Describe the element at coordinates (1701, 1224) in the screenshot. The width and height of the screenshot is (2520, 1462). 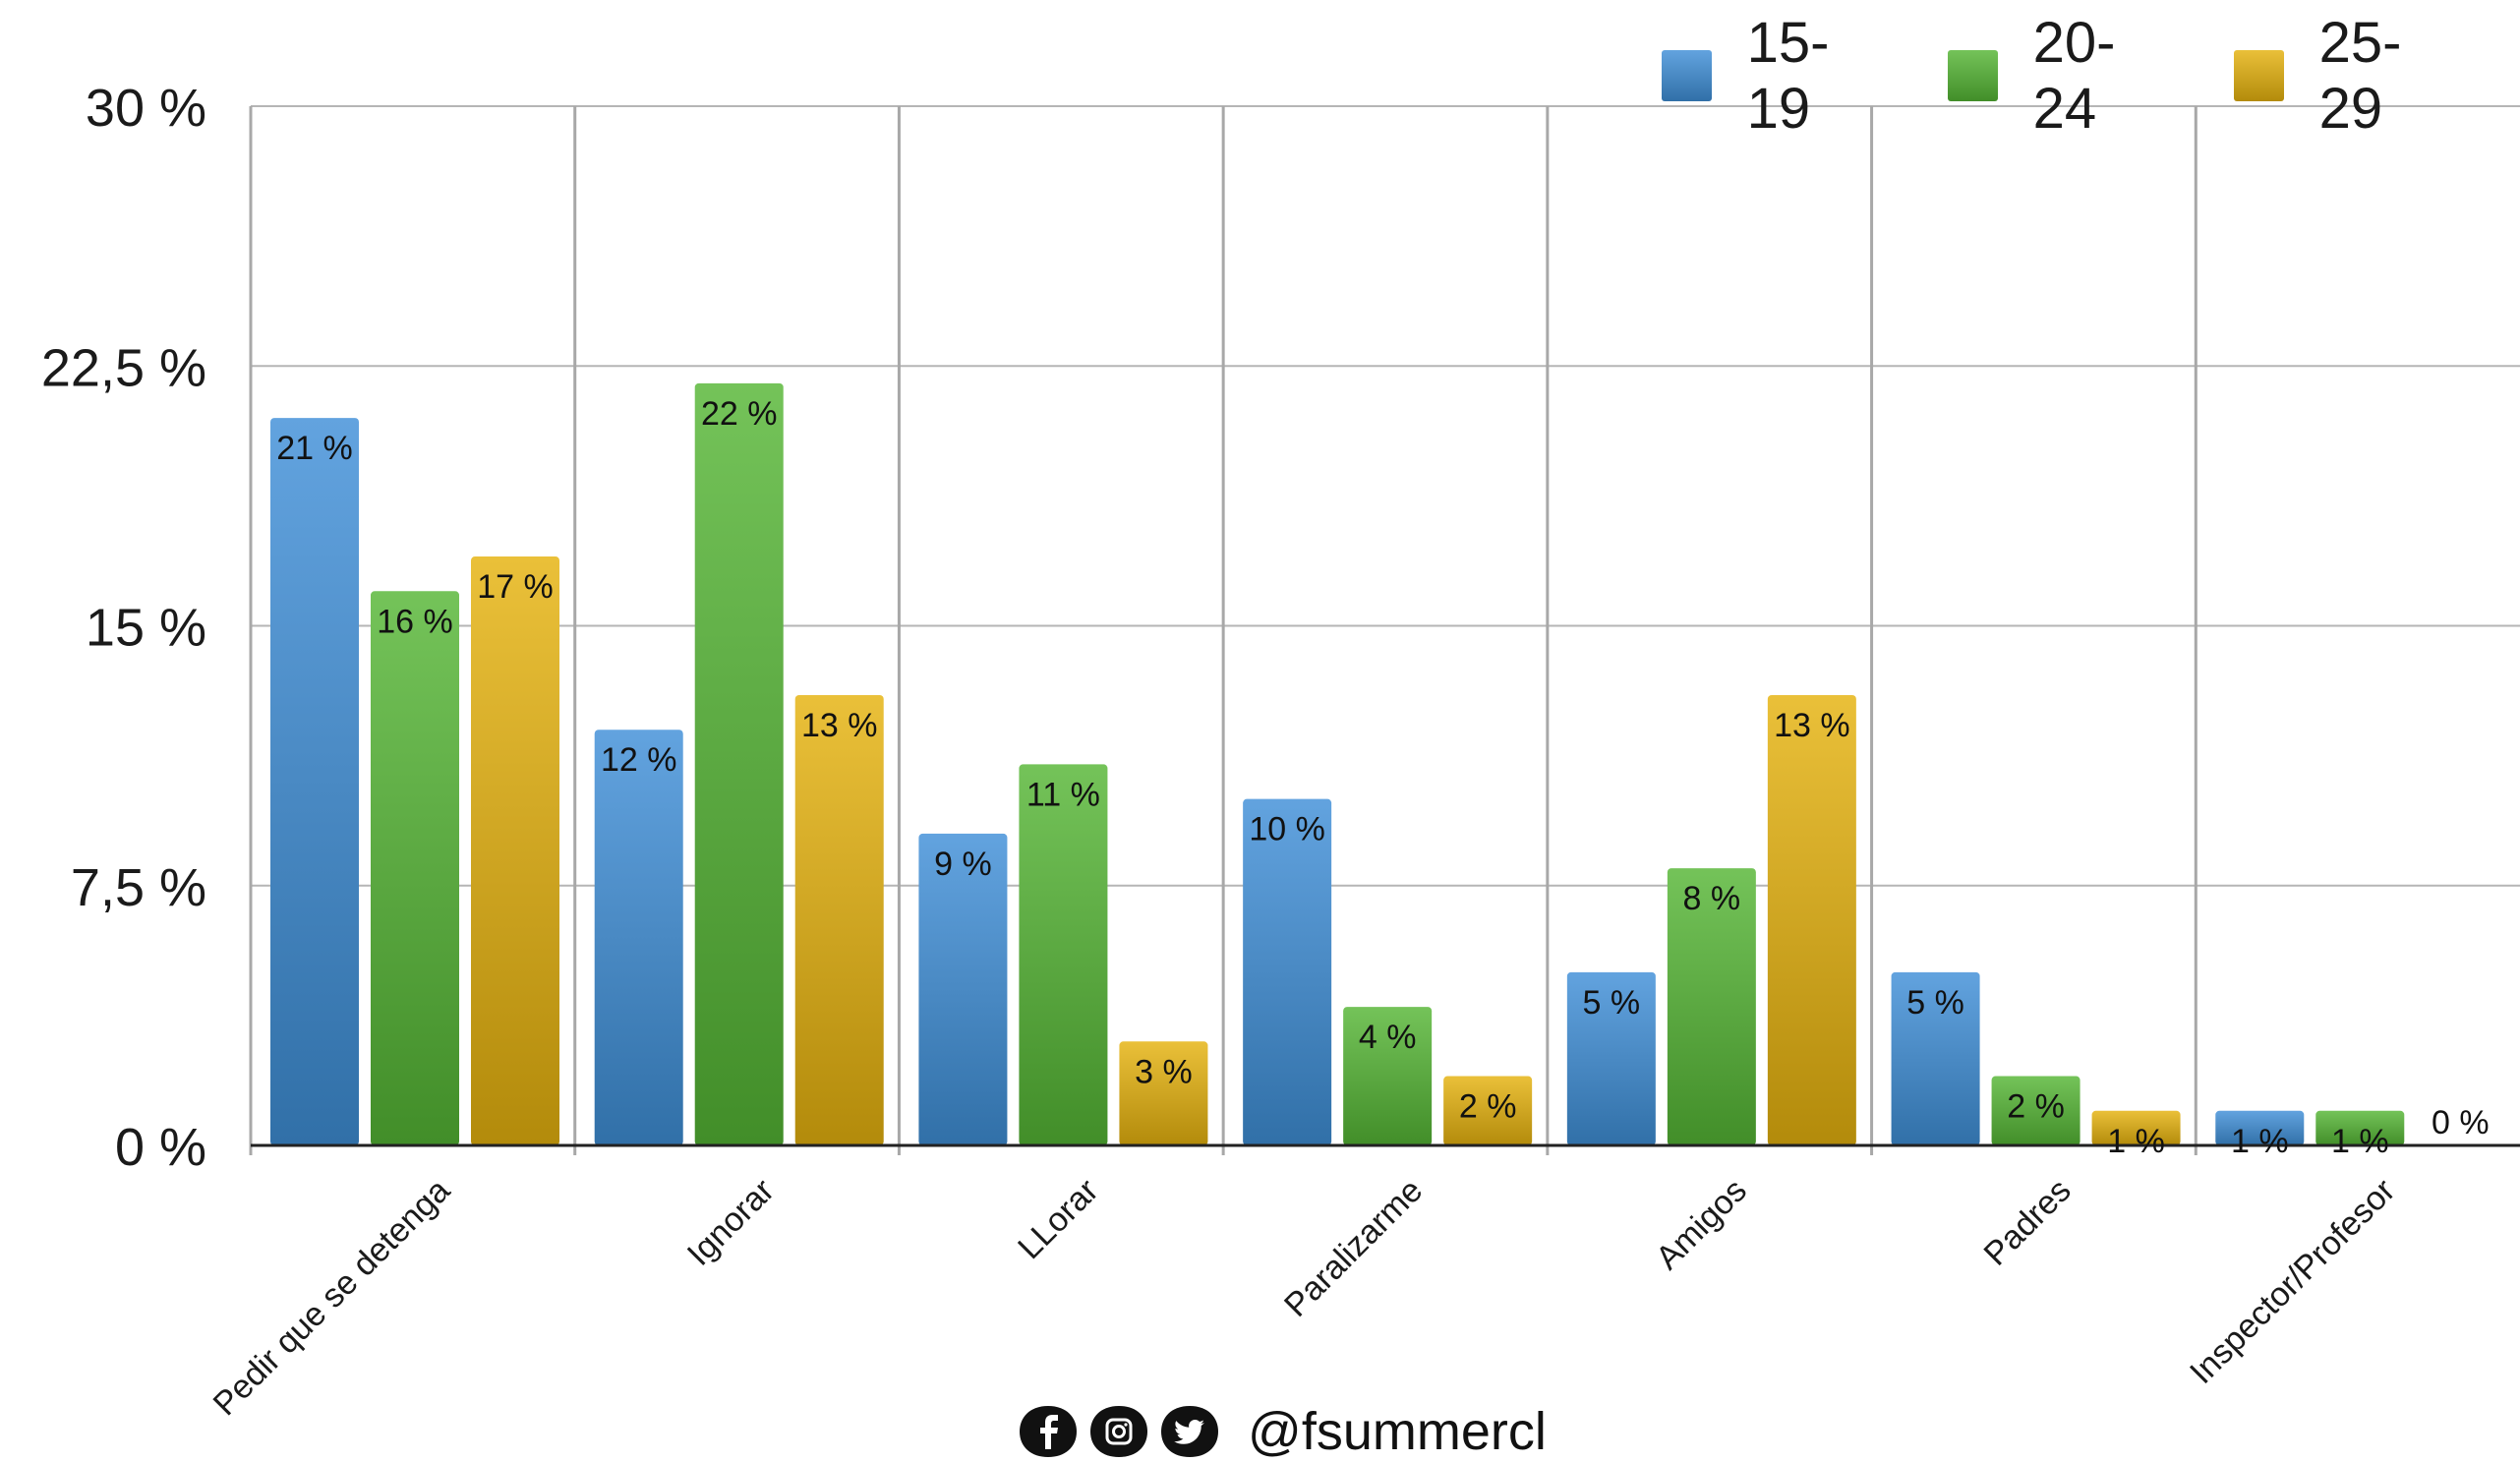
I see `x-category-label: Amigos` at that location.